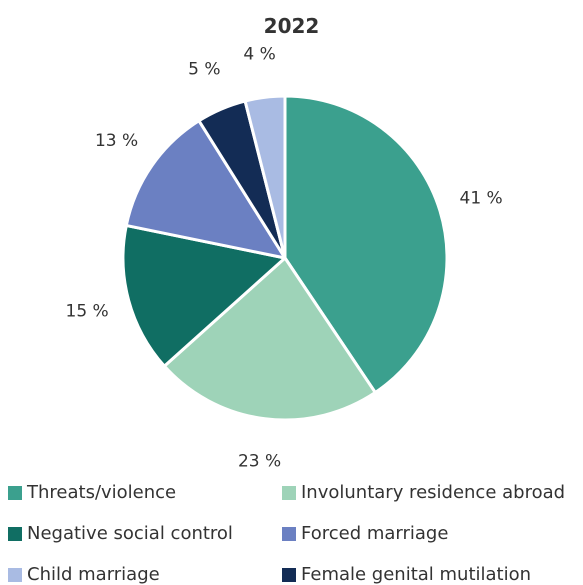 The image size is (583, 585). I want to click on legend-label: Involuntary residence abroad, so click(433, 492).